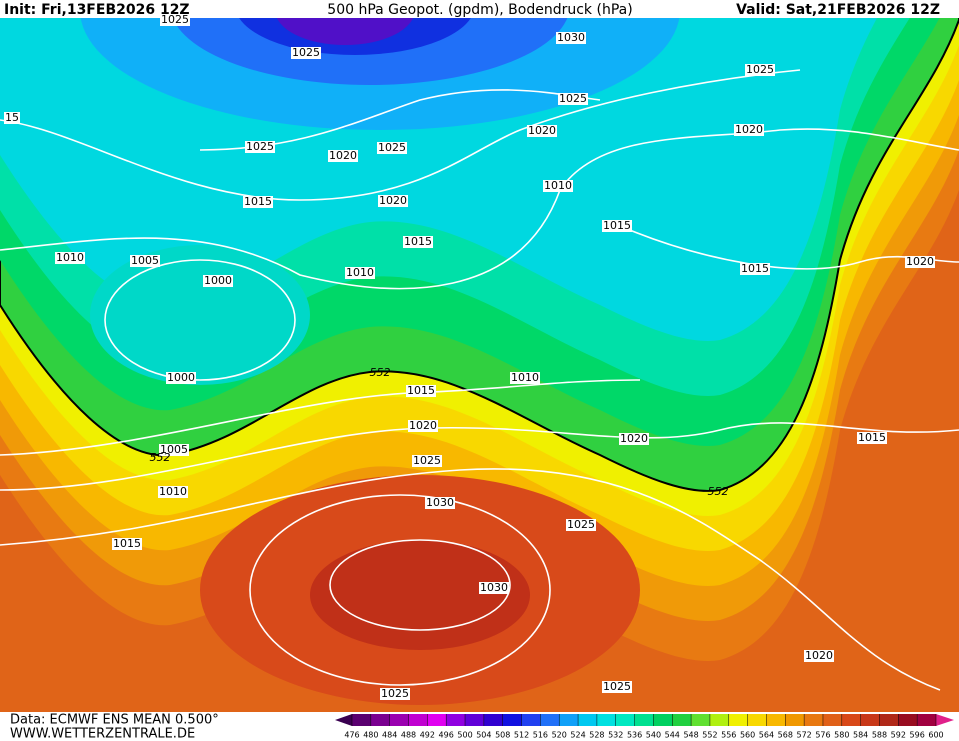  I want to click on colorbar-label: 576, so click(822, 735).